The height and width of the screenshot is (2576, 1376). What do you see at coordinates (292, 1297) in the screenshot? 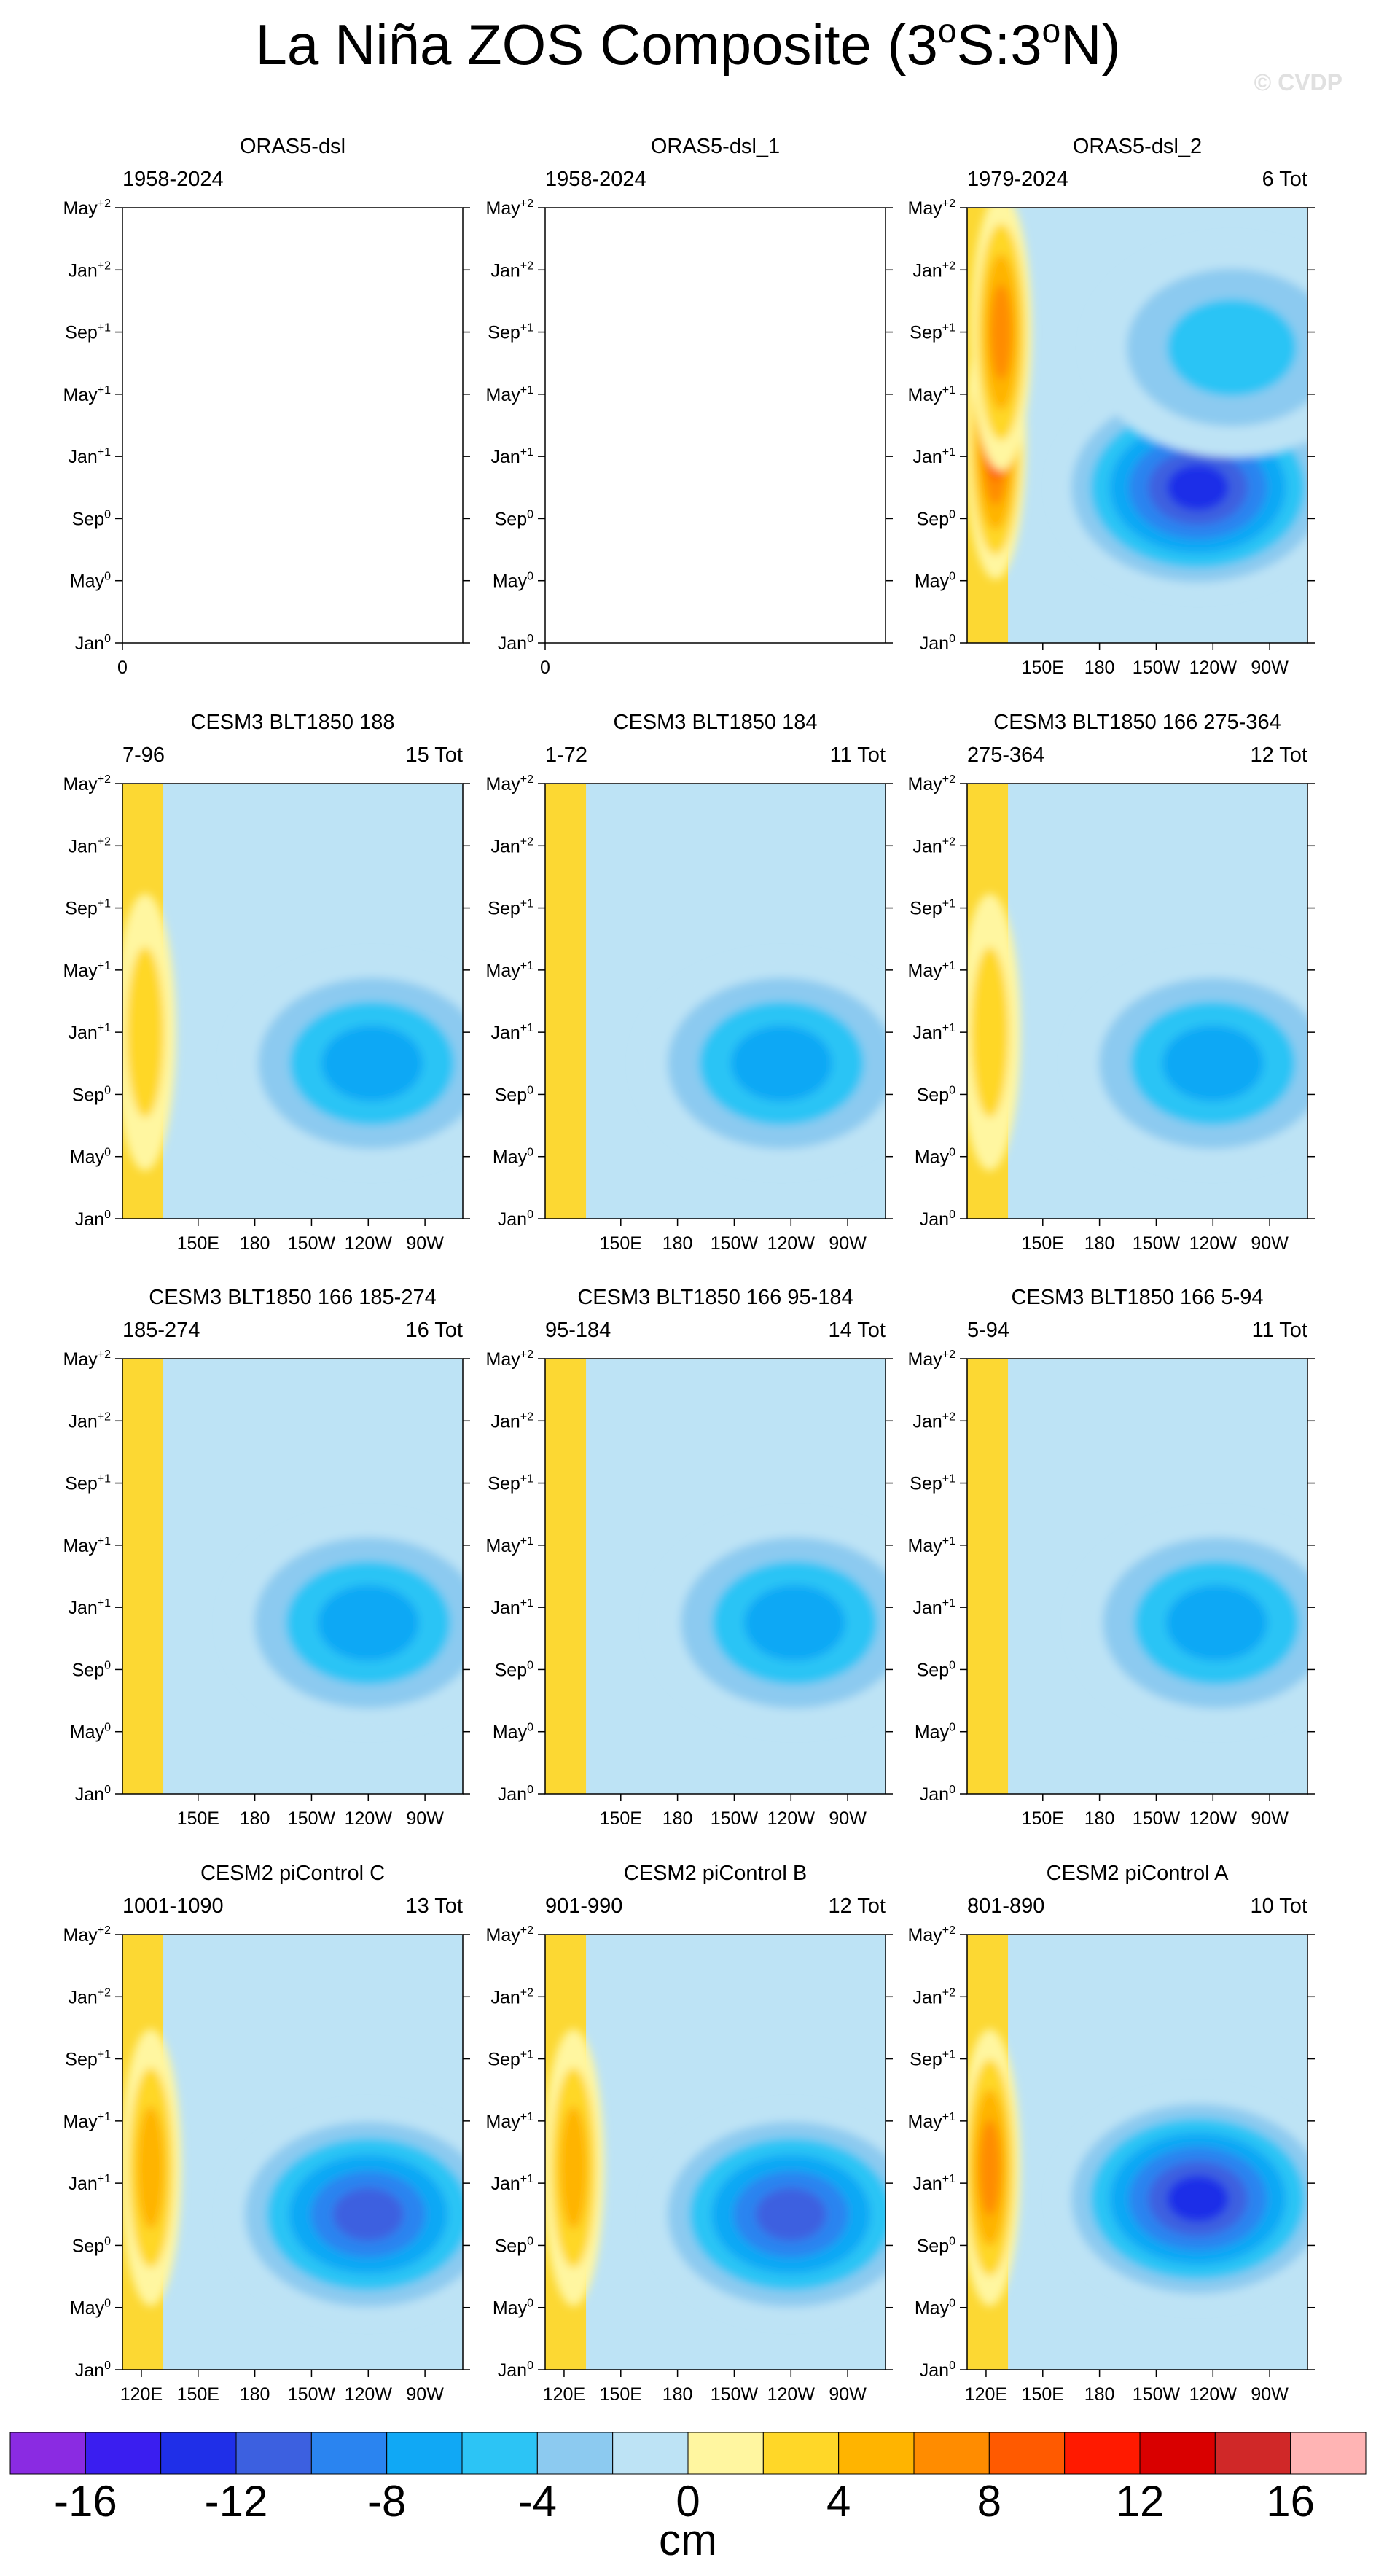
I see `panel-title: CESM3 BLT1850 166 185-274` at bounding box center [292, 1297].